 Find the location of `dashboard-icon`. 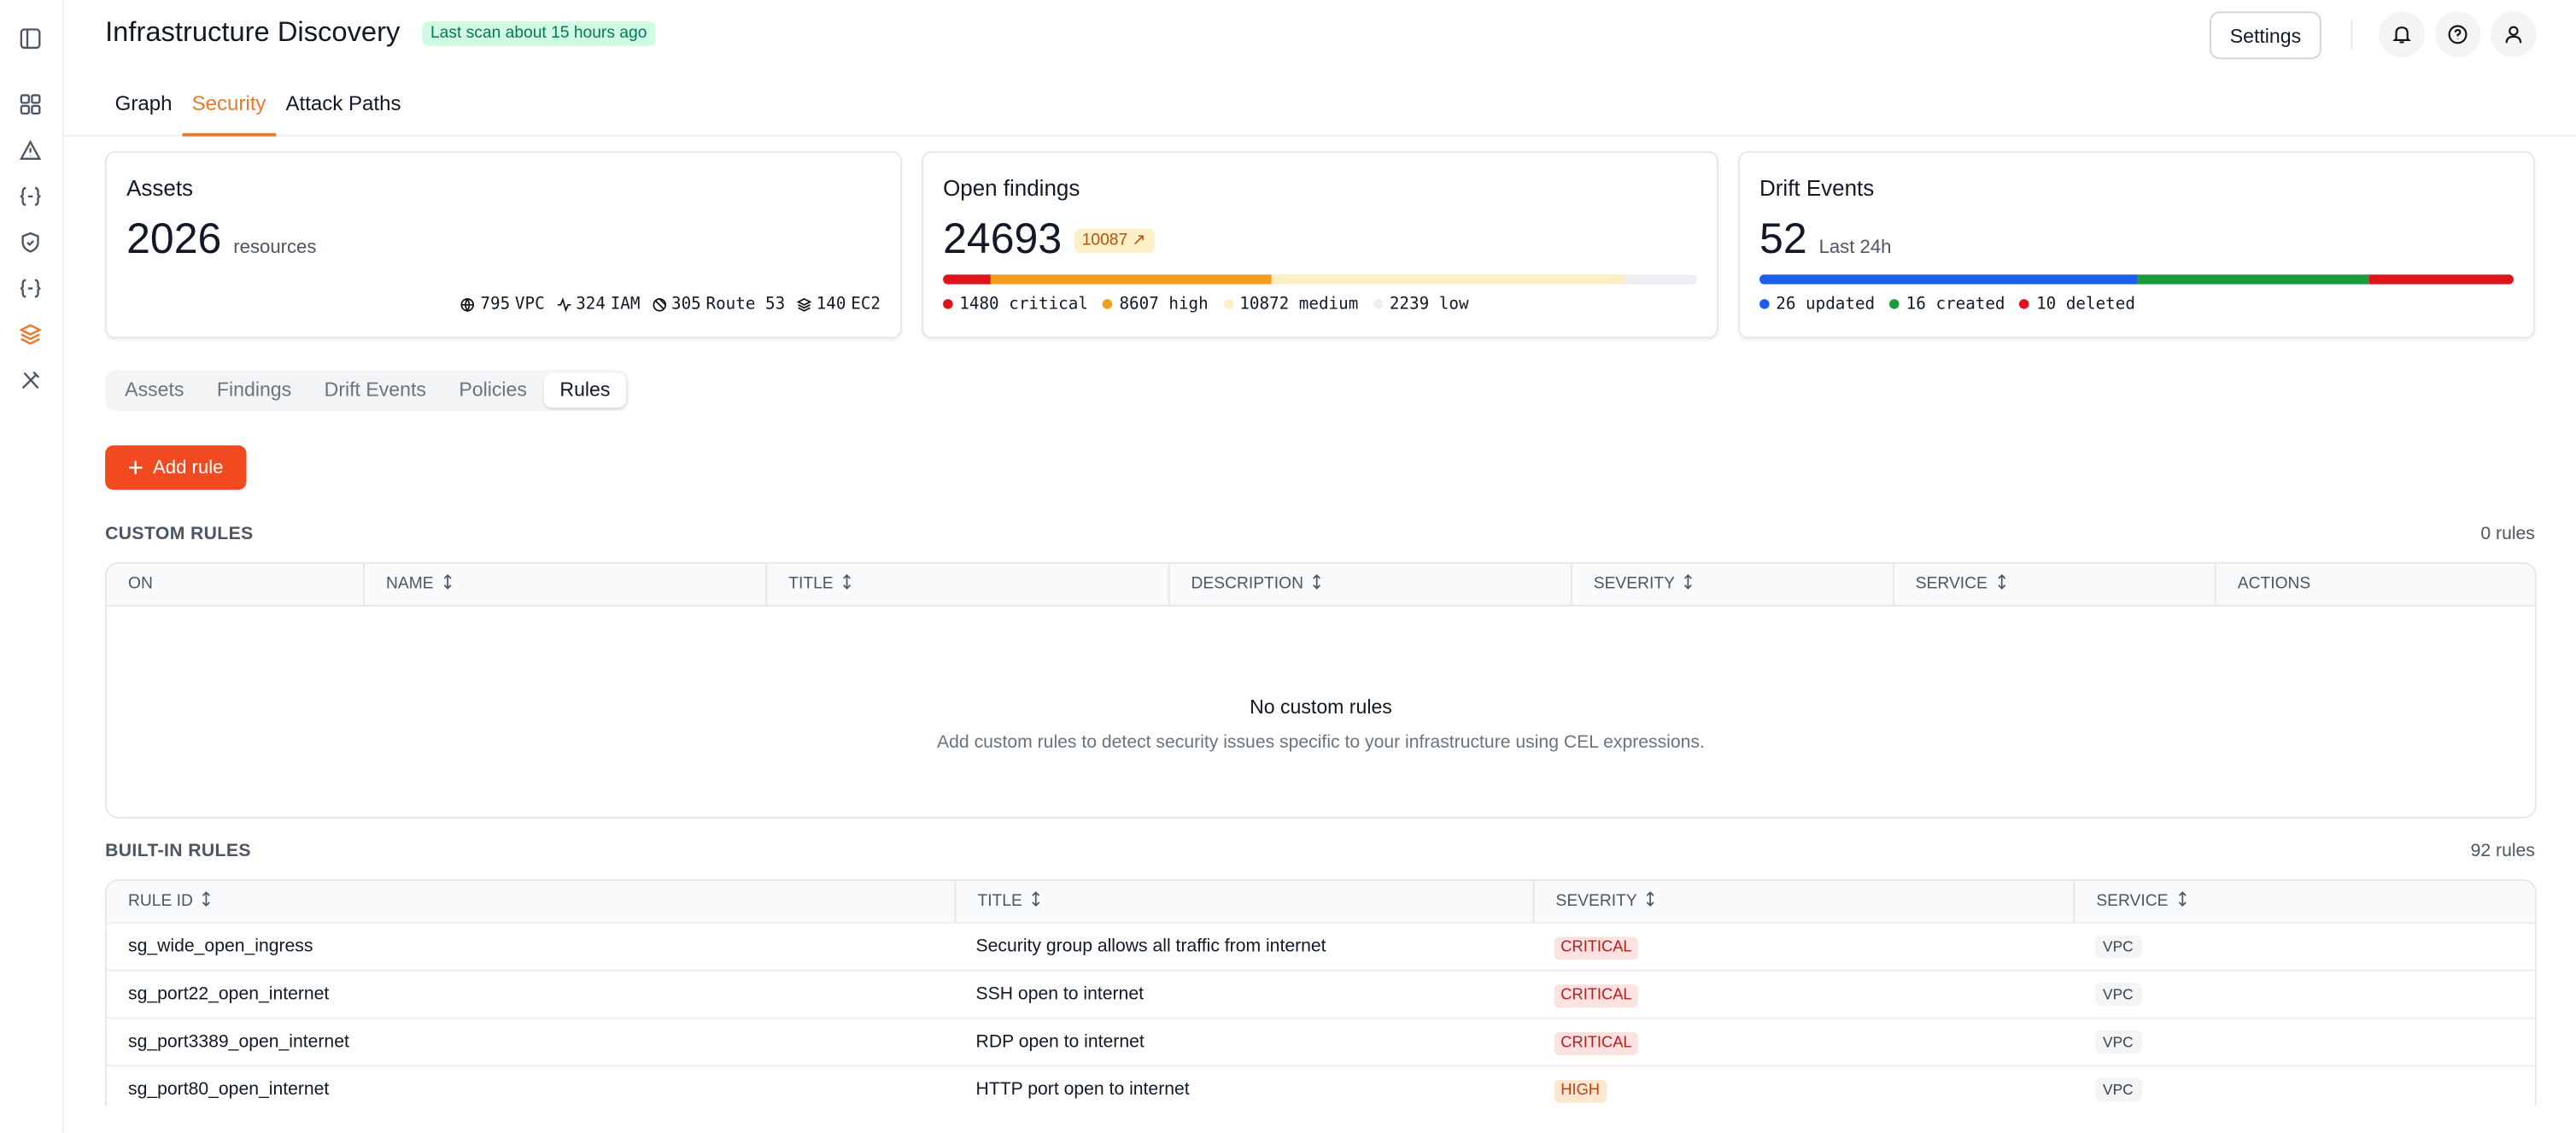

dashboard-icon is located at coordinates (30, 104).